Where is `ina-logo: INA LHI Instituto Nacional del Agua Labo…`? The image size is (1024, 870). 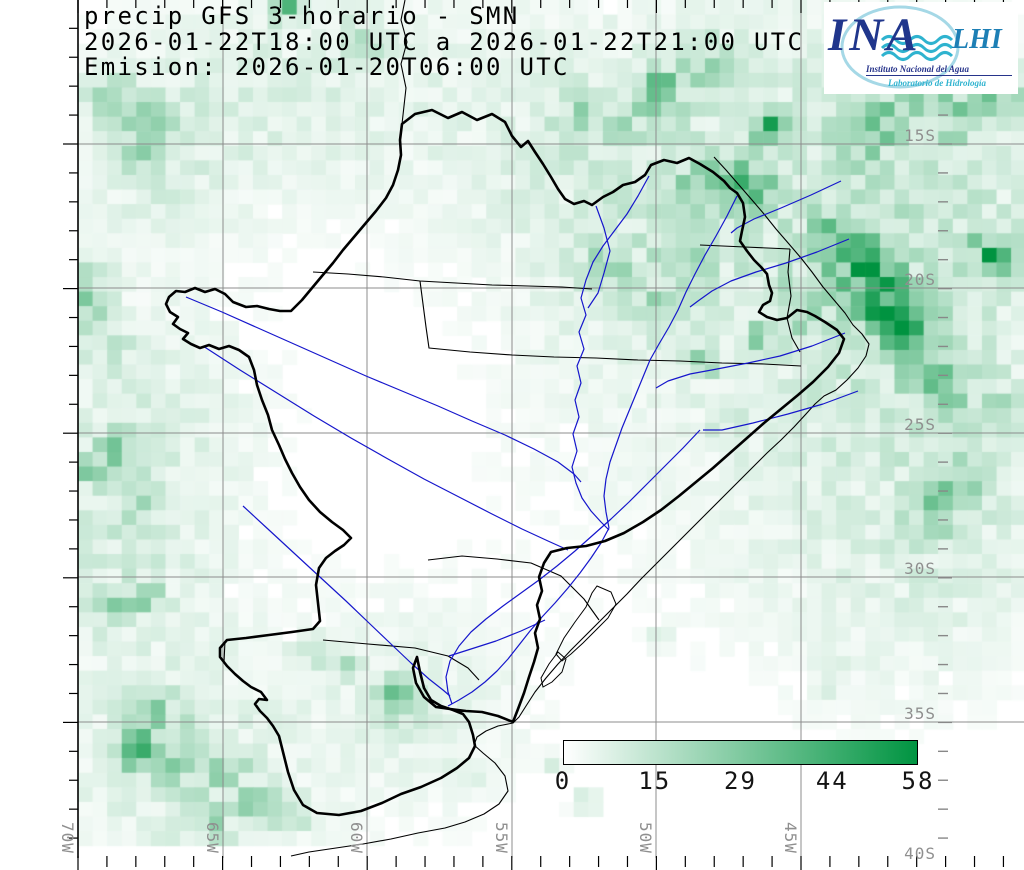
ina-logo: INA LHI Instituto Nacional del Agua Labo… is located at coordinates (921, 48).